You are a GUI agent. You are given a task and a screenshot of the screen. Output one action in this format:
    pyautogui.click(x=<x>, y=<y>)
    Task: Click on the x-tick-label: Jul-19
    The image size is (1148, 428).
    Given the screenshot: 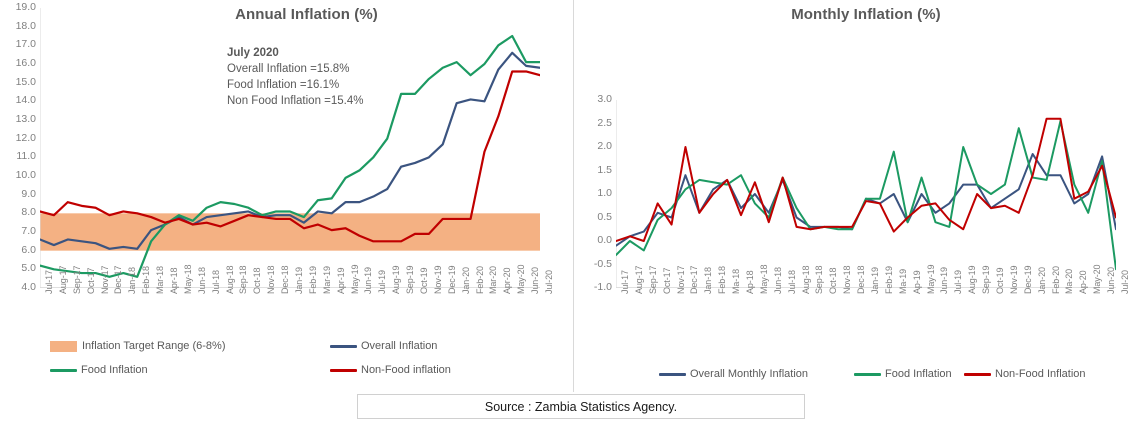 What is the action you would take?
    pyautogui.click(x=382, y=282)
    